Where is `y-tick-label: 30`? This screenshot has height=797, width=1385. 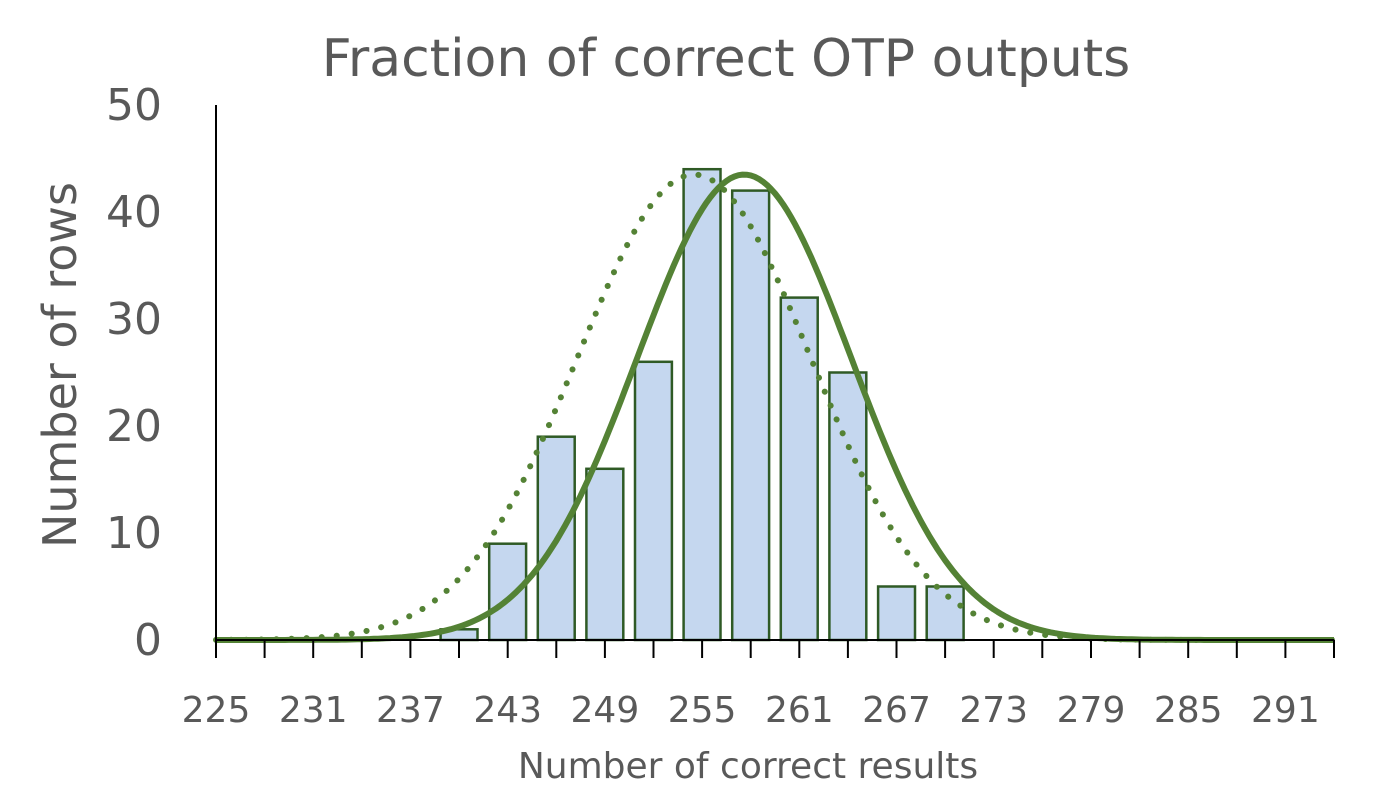
y-tick-label: 30 is located at coordinates (134, 319).